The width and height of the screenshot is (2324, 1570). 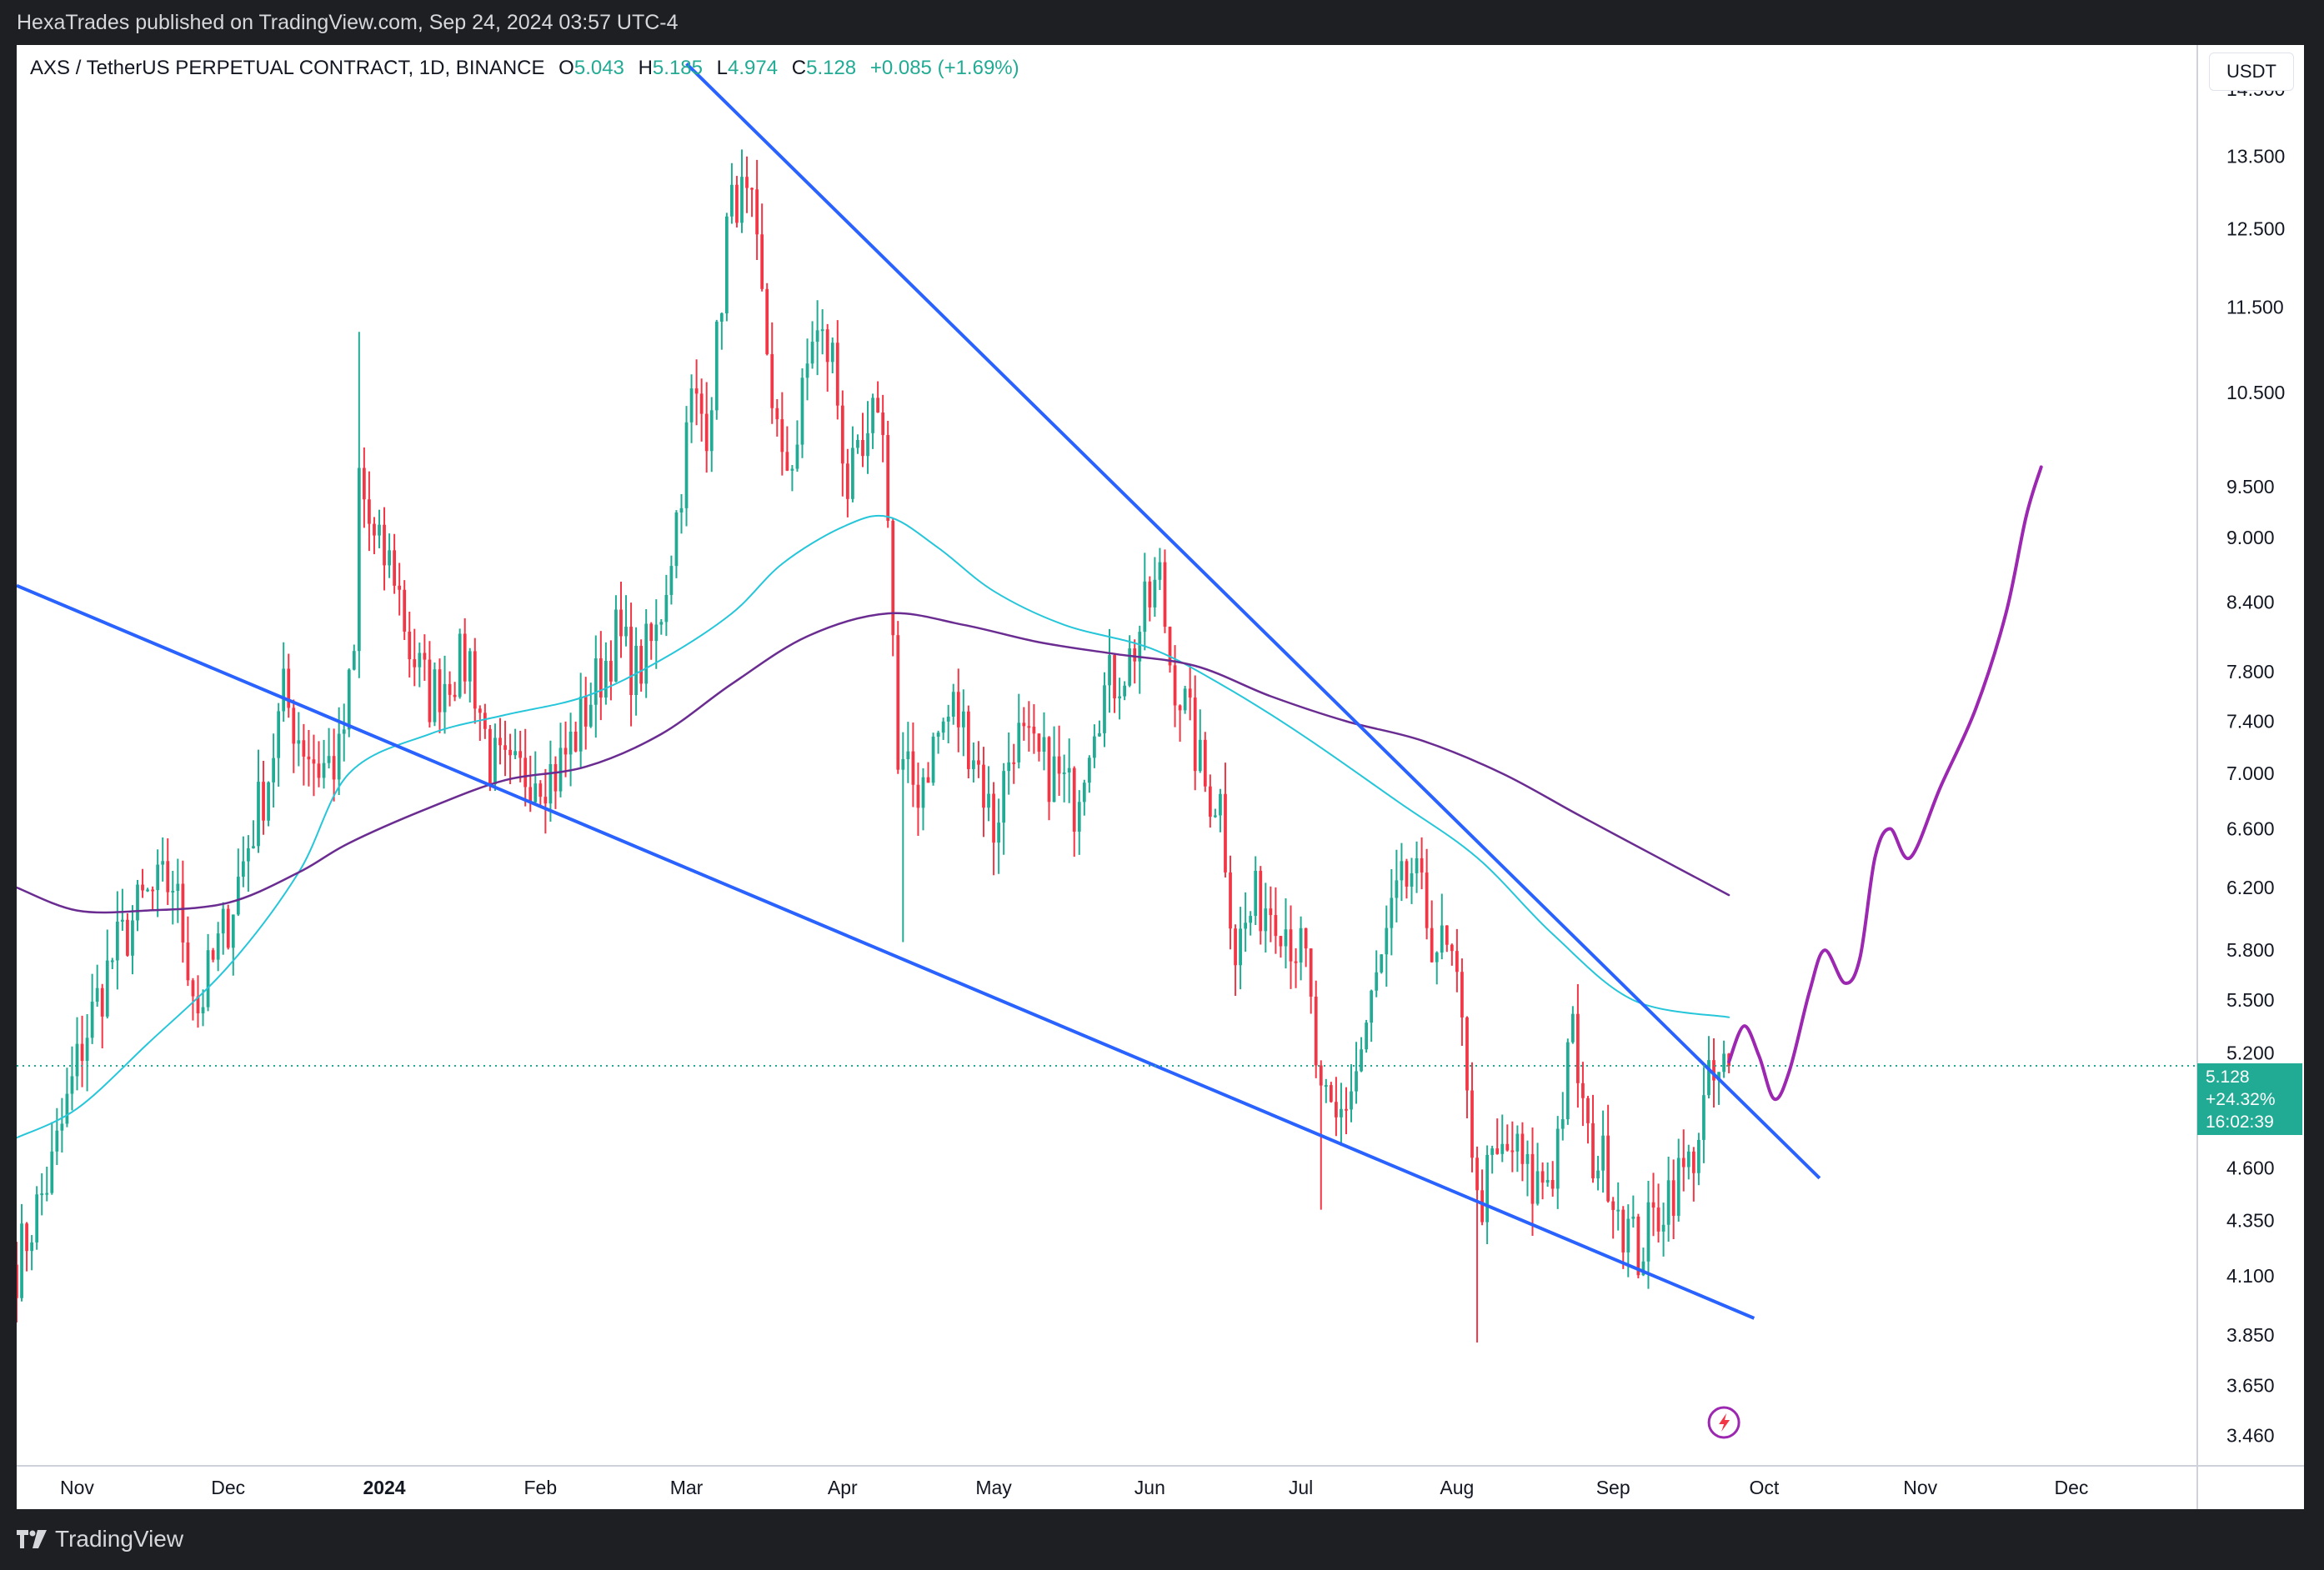 What do you see at coordinates (541, 1487) in the screenshot?
I see `x-tick-label: Feb` at bounding box center [541, 1487].